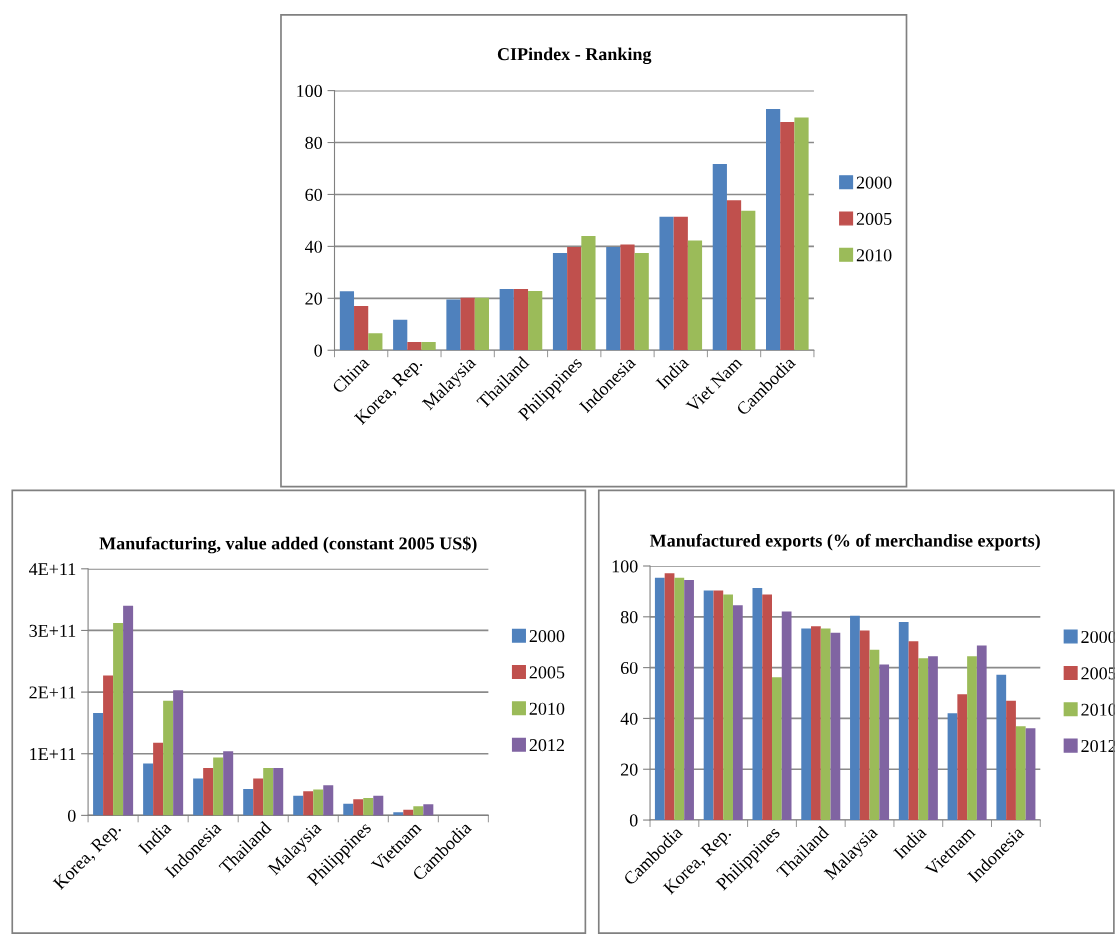 The height and width of the screenshot is (934, 1115). I want to click on y-tick-label: 3E+11, so click(52, 630).